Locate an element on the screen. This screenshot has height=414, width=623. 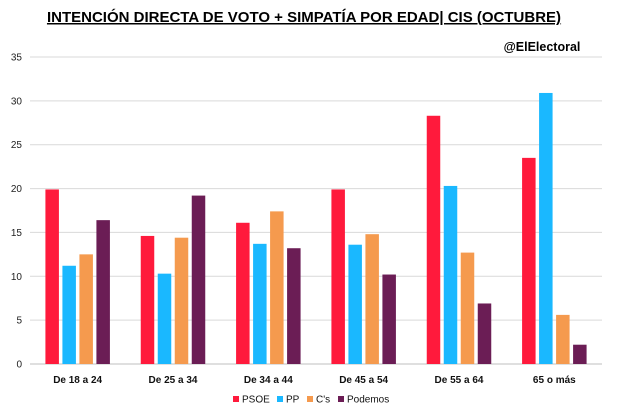
y-tick-label: 5 is located at coordinates (19, 321).